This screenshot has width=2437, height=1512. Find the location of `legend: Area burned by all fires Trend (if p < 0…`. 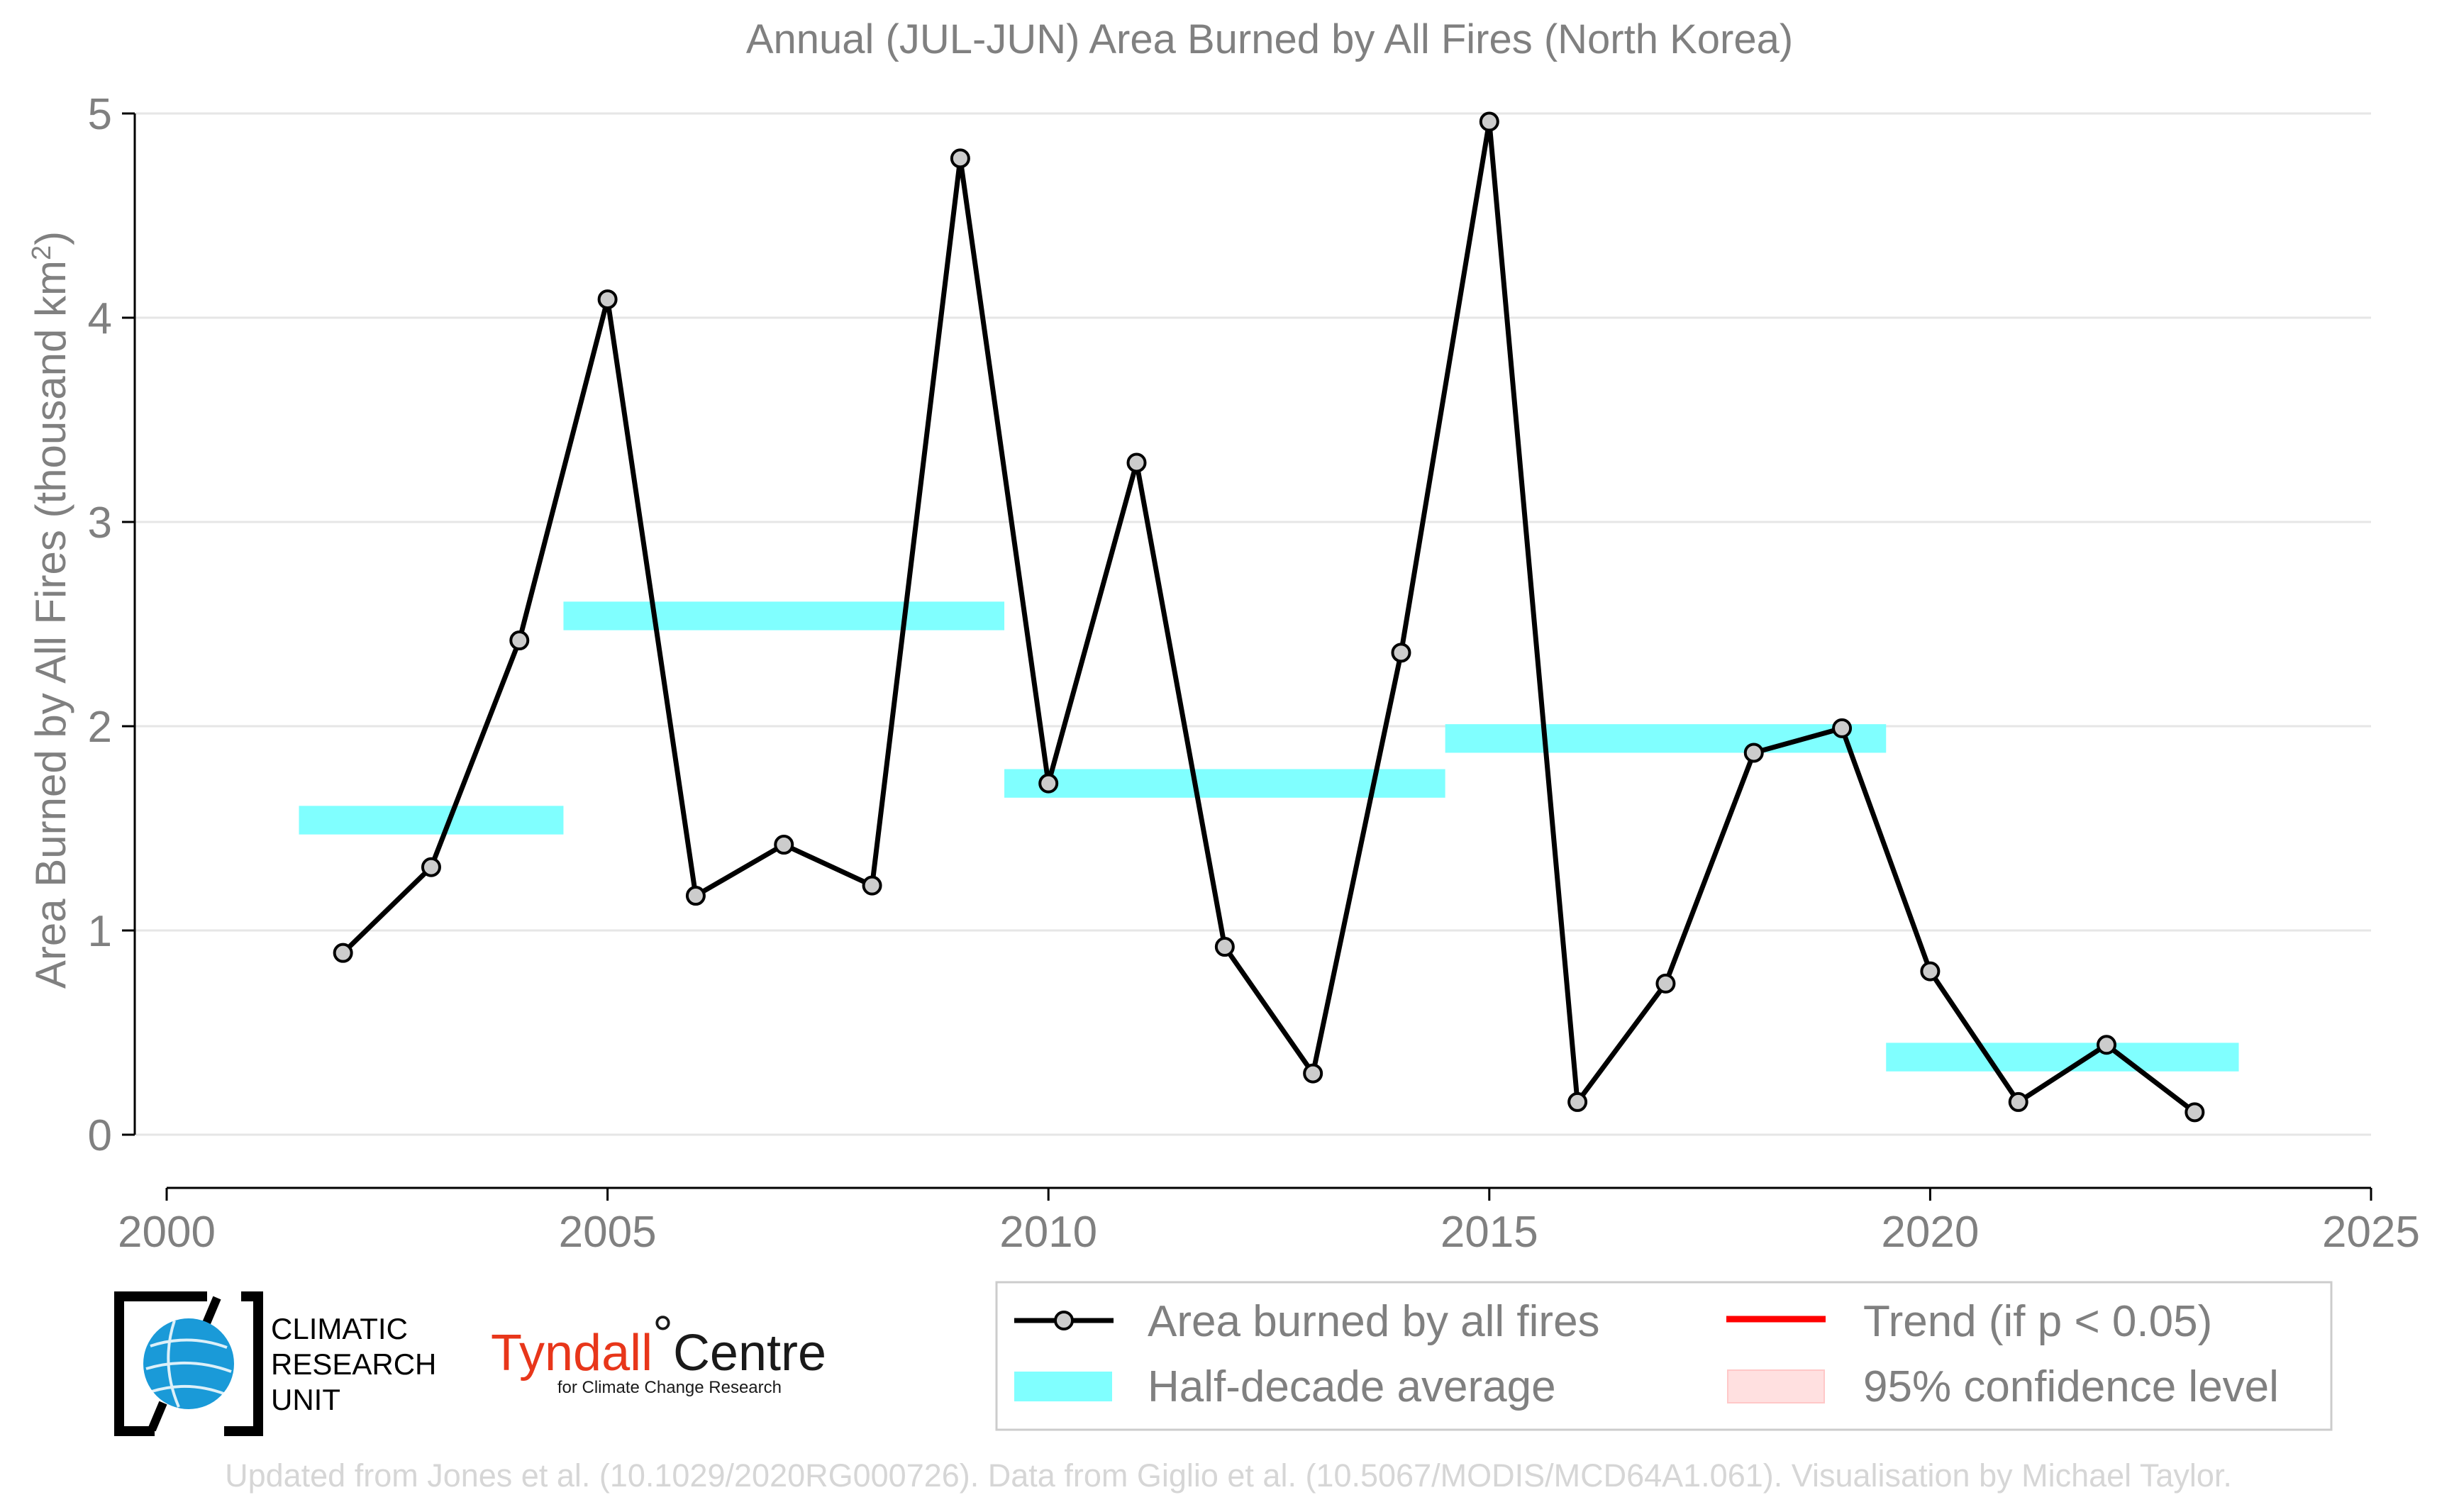

legend: Area burned by all fires Trend (if p < 0… is located at coordinates (1664, 1356).